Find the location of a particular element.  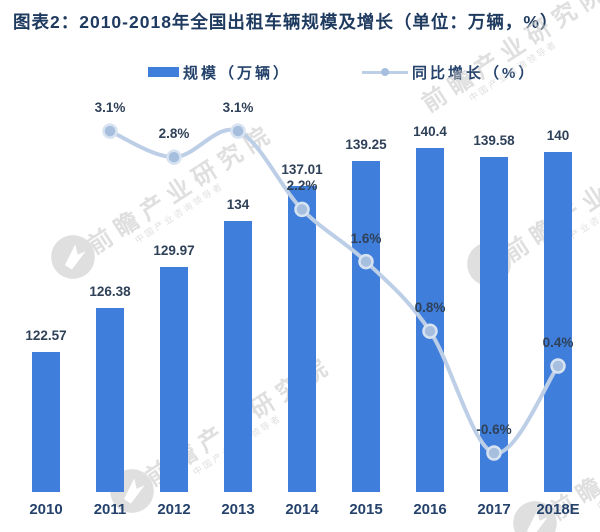

growth-value-label: 2.8% is located at coordinates (174, 134).